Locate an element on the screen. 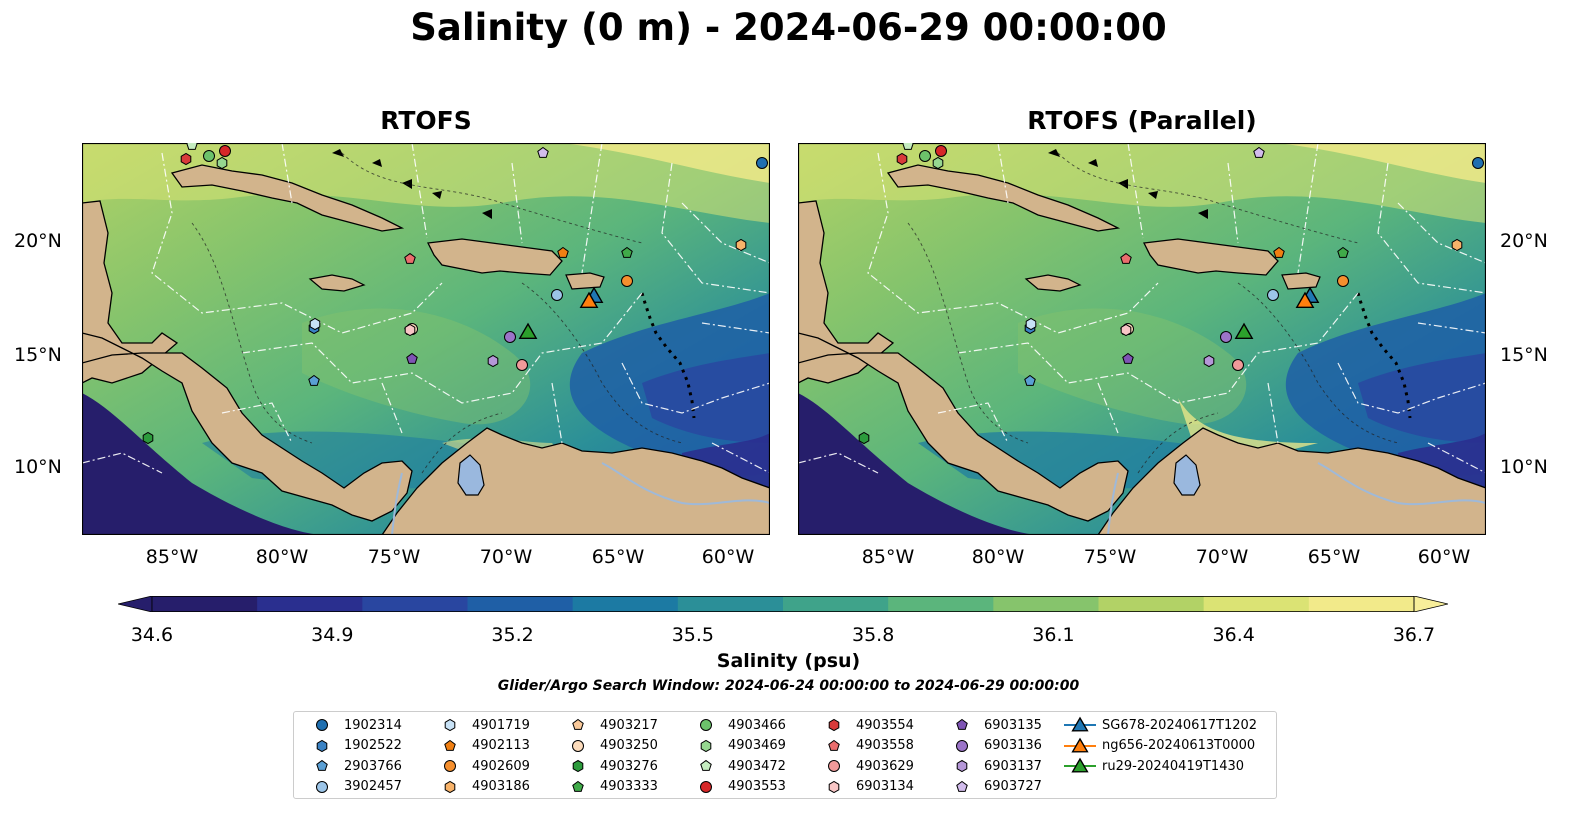 This screenshot has height=827, width=1577. legend-label: 4903186 is located at coordinates (501, 786).